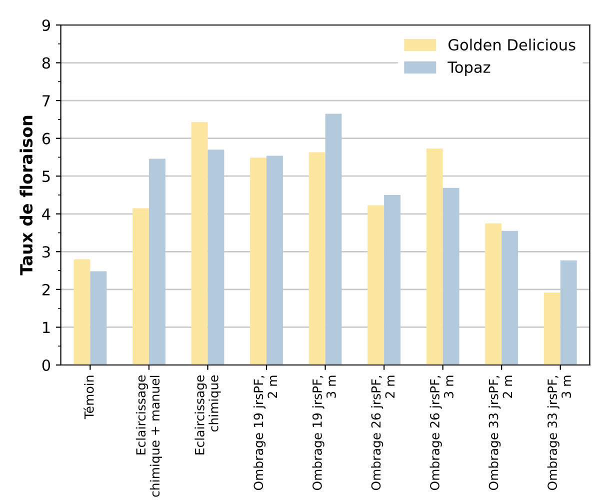 This screenshot has width=608, height=500. What do you see at coordinates (46, 214) in the screenshot?
I see `y-tick-label: 4` at bounding box center [46, 214].